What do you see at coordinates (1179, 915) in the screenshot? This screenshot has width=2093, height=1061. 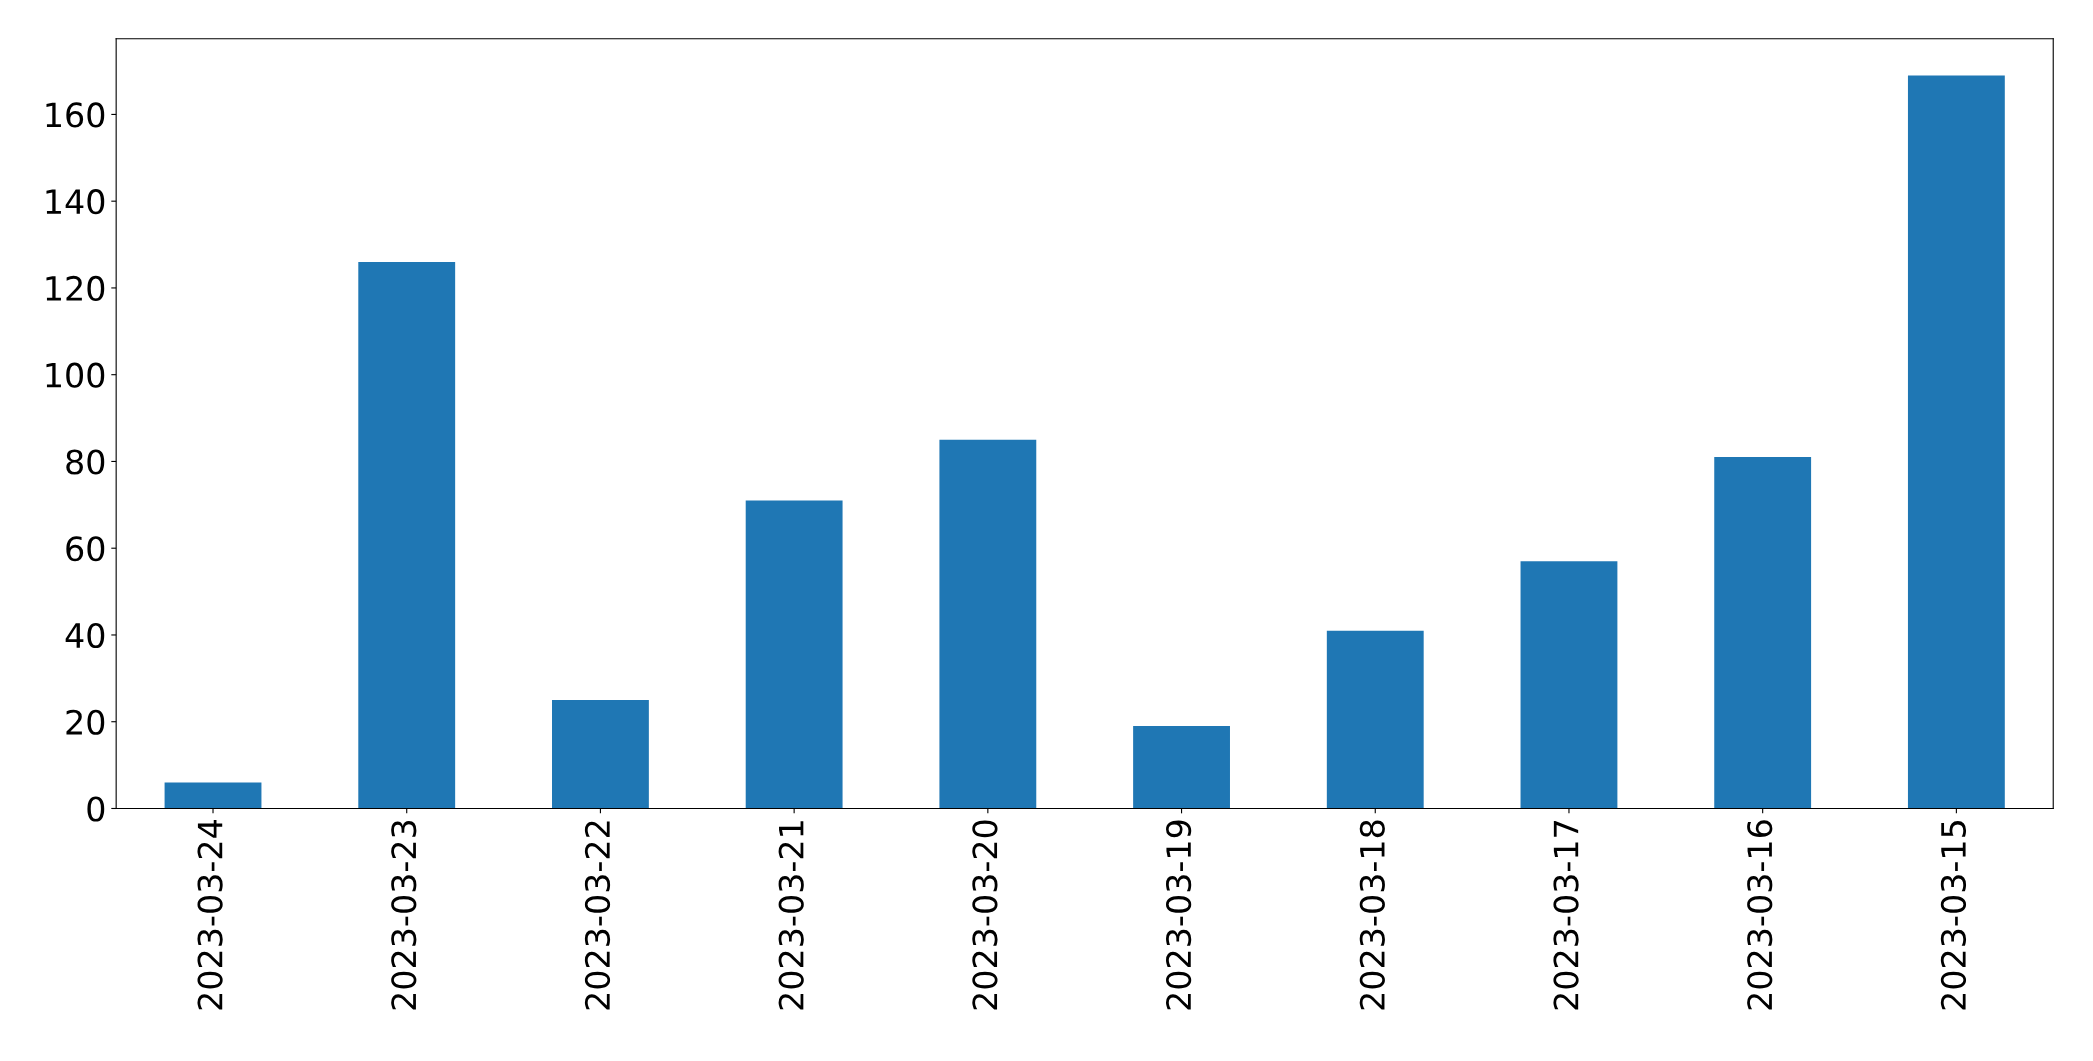 I see `x-tick-label: 2023-03-19` at bounding box center [1179, 915].